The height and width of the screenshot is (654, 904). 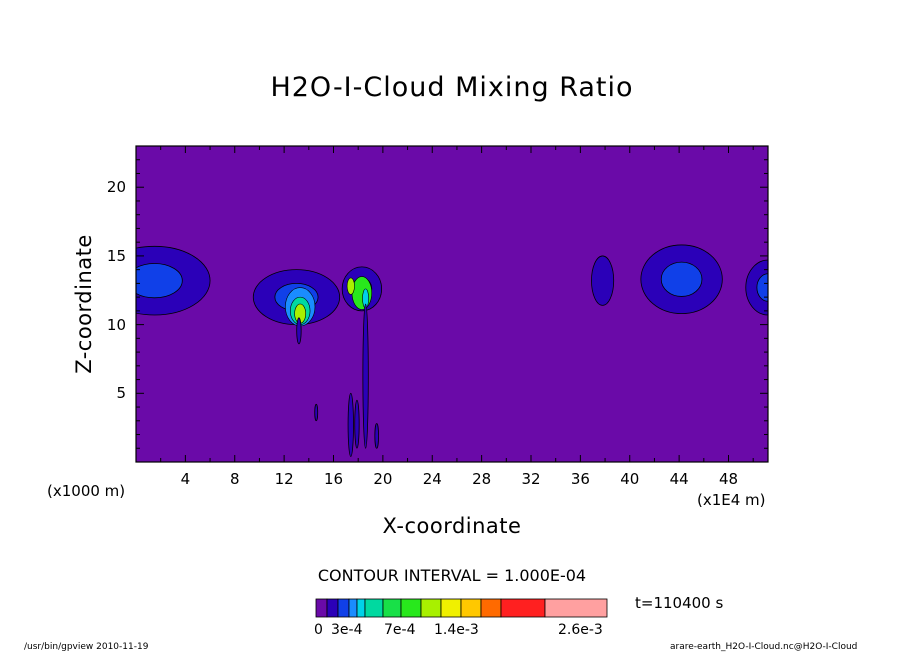 I want to click on colorbar-label: 1.4e-3, so click(x=456, y=630).